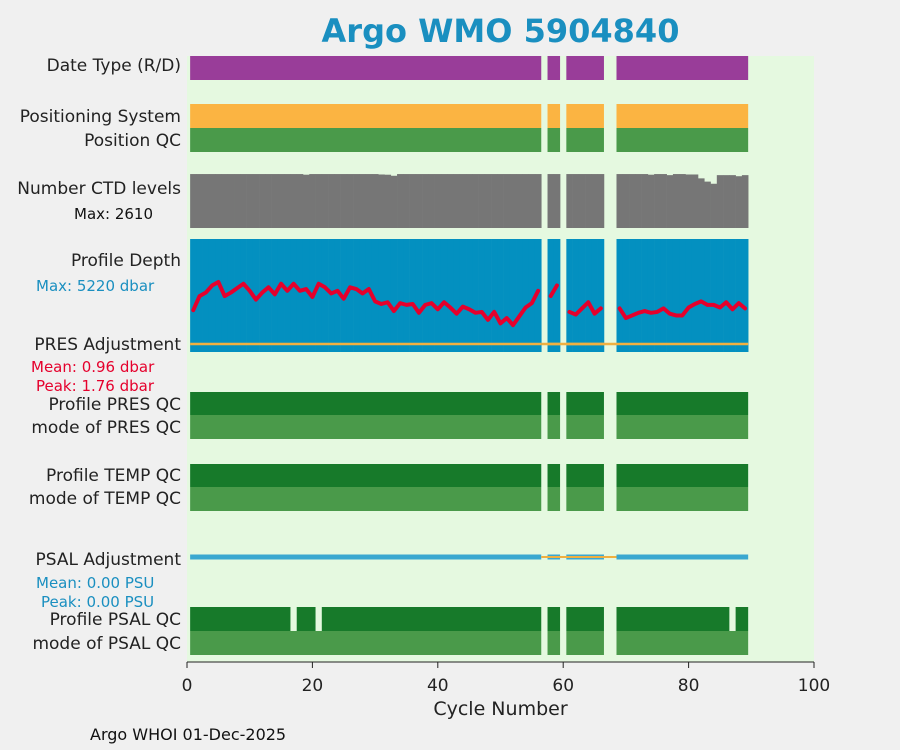  I want to click on x-tick-label: 0, so click(187, 686).